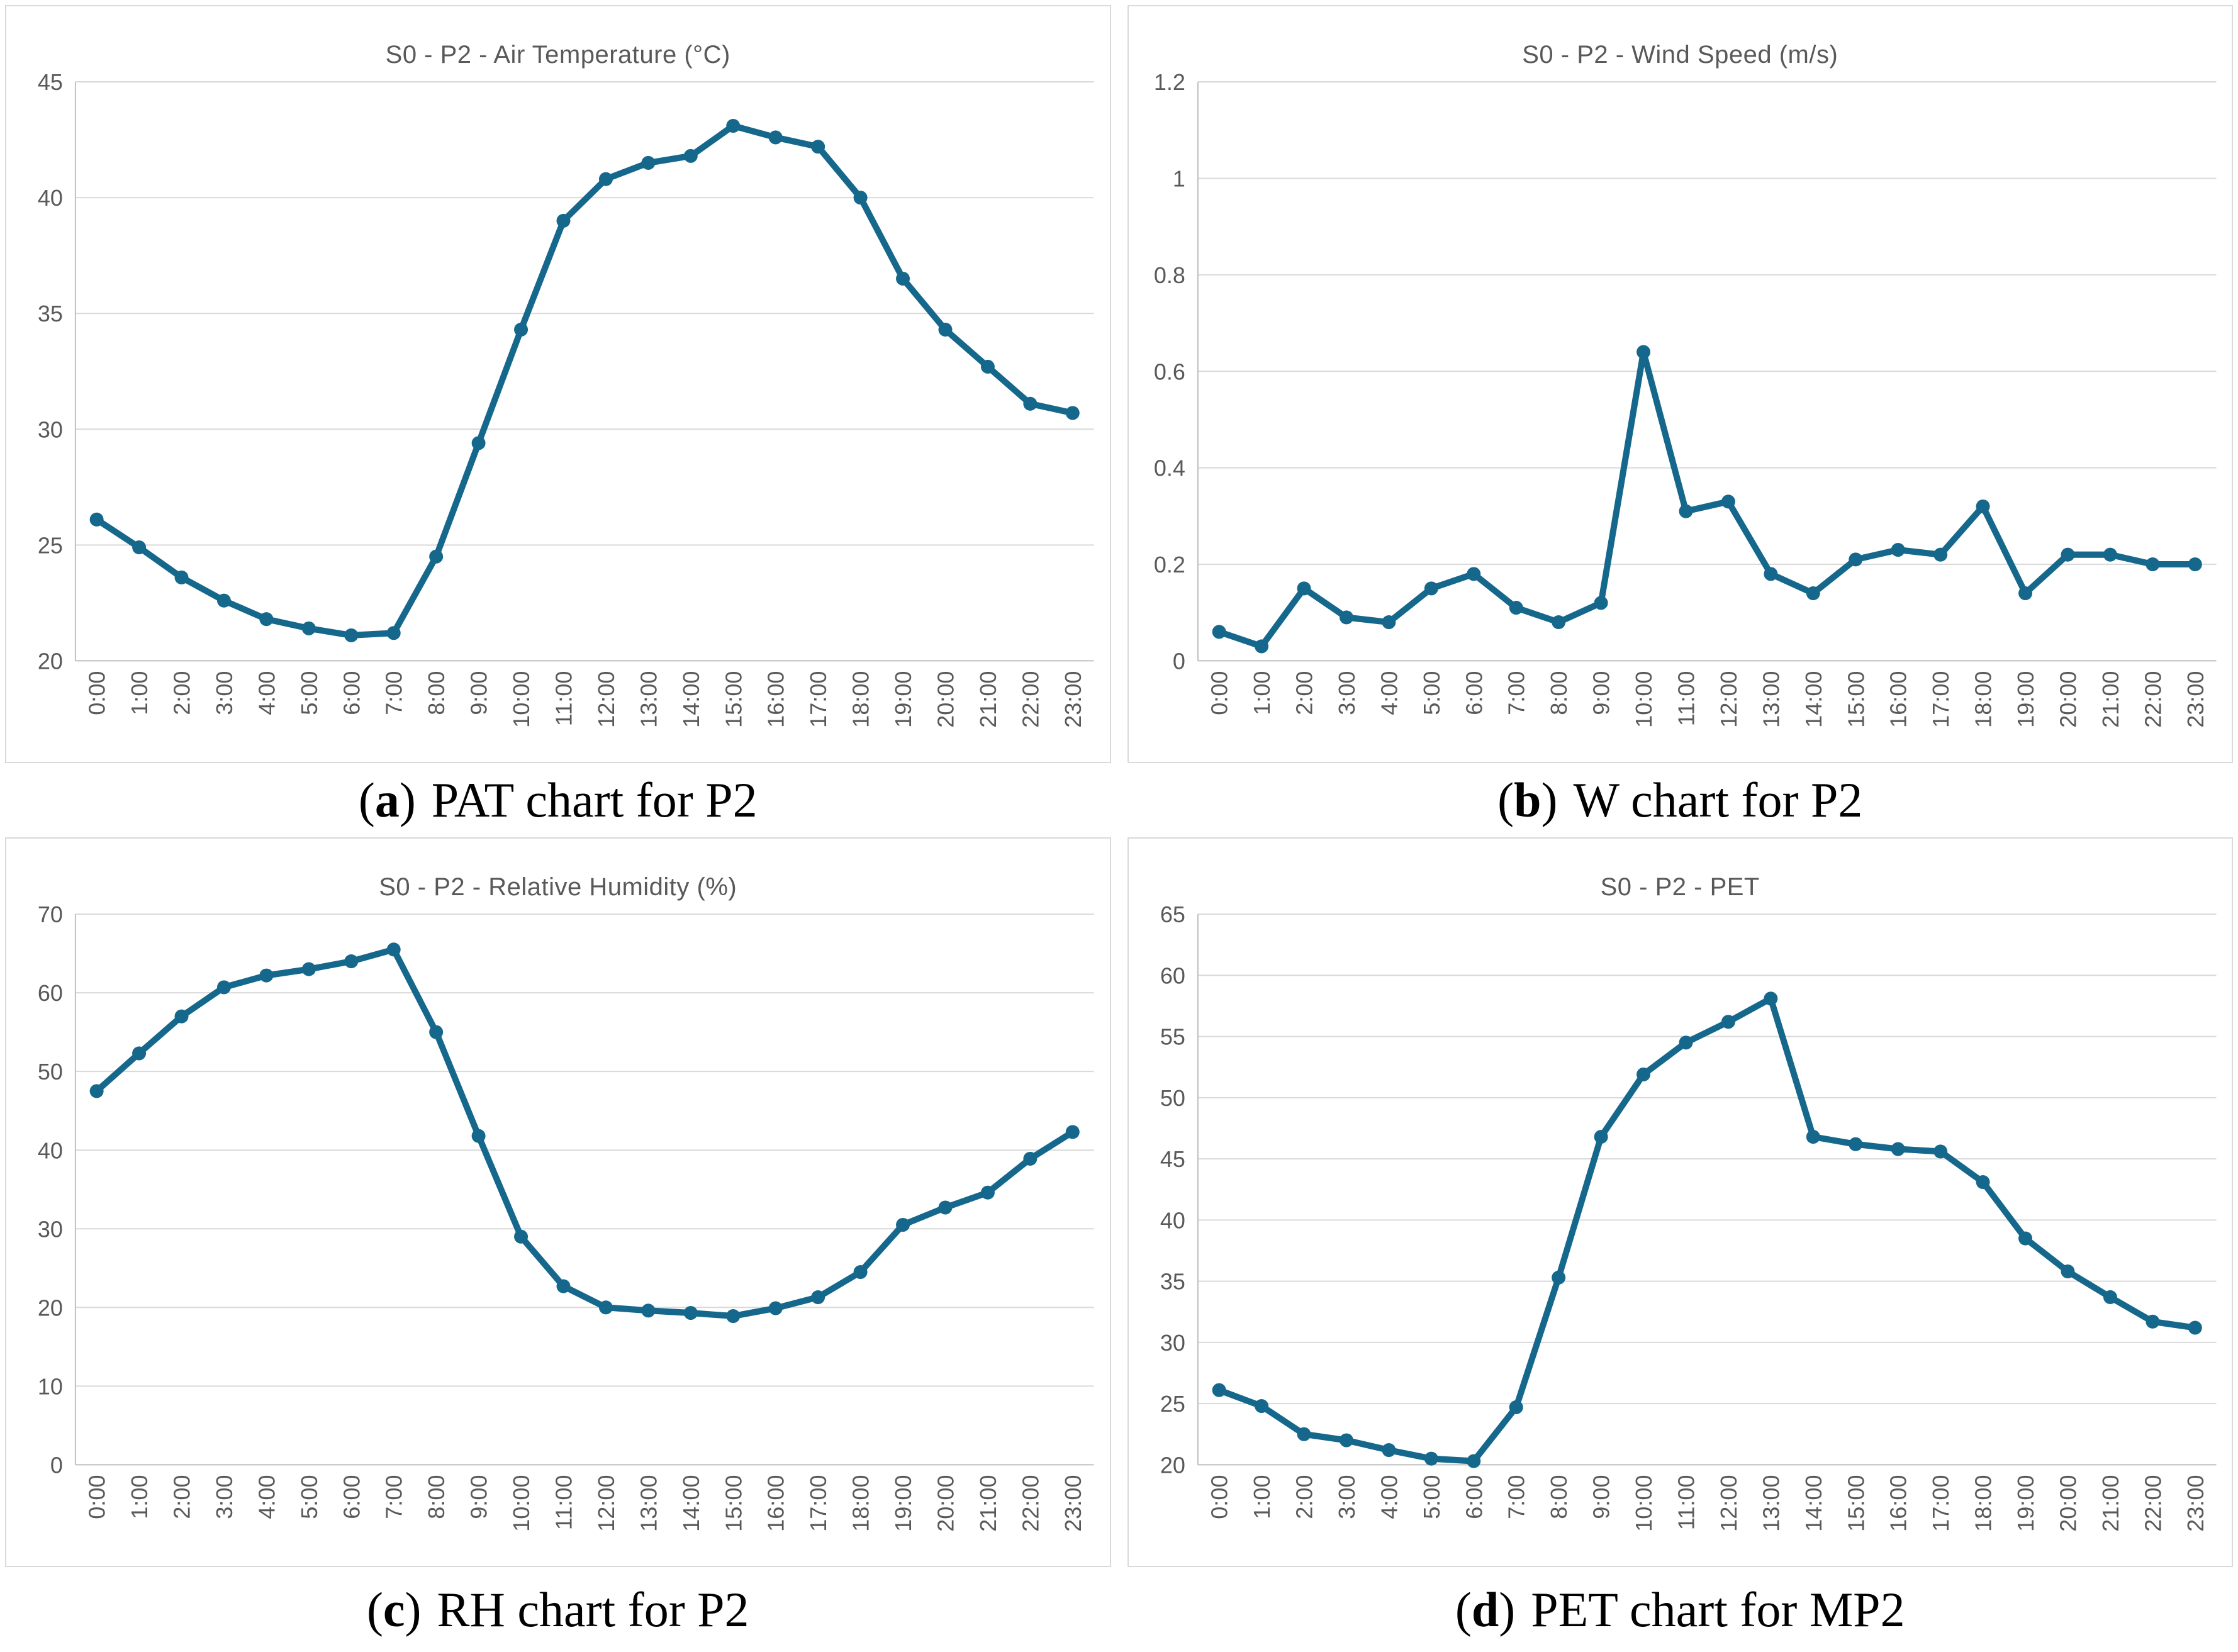 The width and height of the screenshot is (2238, 1652). Describe the element at coordinates (1507, 1609) in the screenshot. I see `caption-d-close-paren: )` at that location.